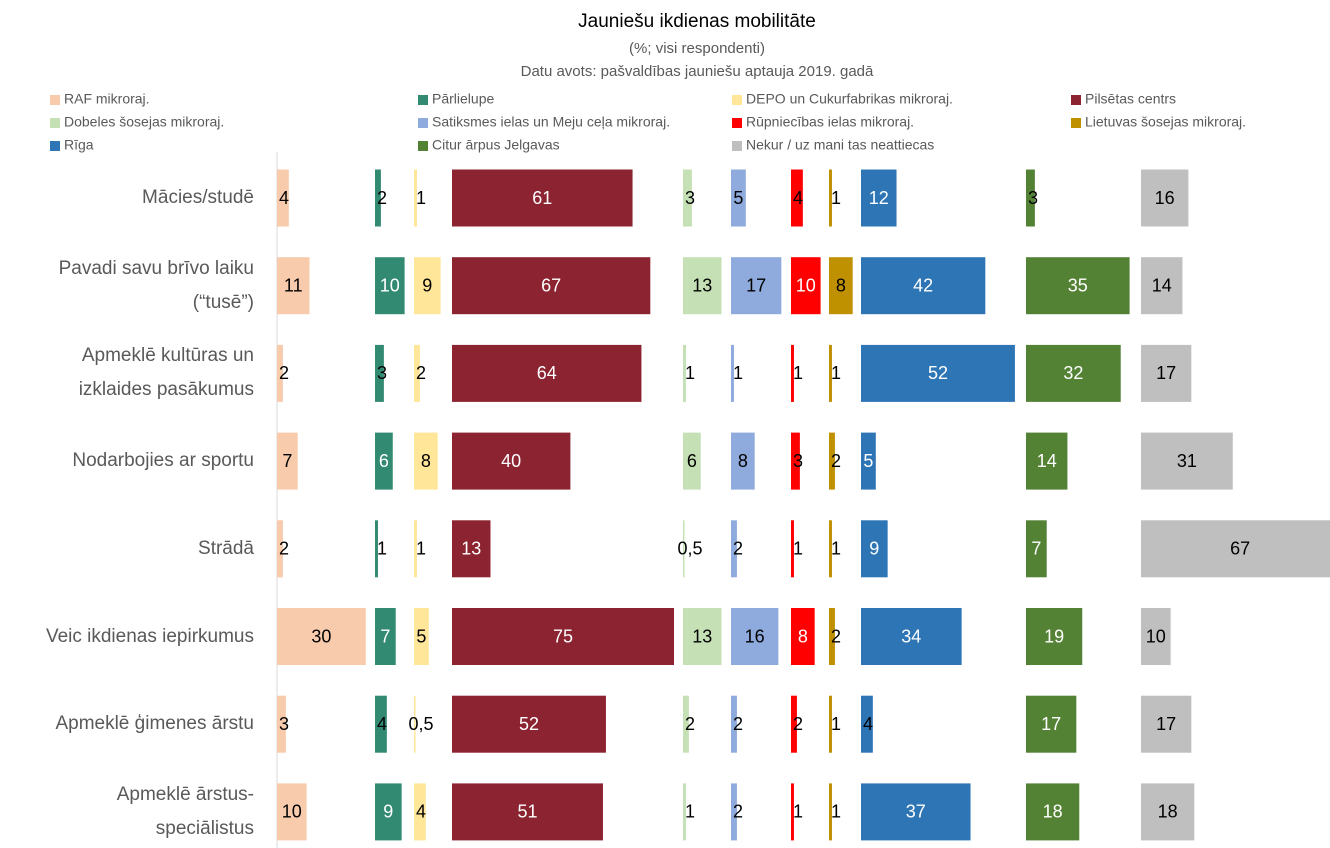 This screenshot has width=1330, height=848. I want to click on legend-label: Rīga, so click(79, 145).